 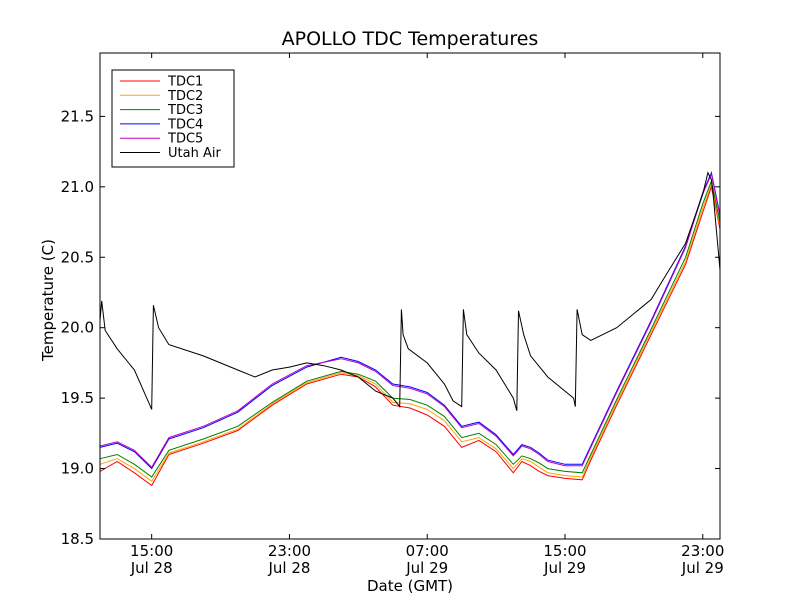 I want to click on y-tick-label: 19.0, so click(x=77, y=469).